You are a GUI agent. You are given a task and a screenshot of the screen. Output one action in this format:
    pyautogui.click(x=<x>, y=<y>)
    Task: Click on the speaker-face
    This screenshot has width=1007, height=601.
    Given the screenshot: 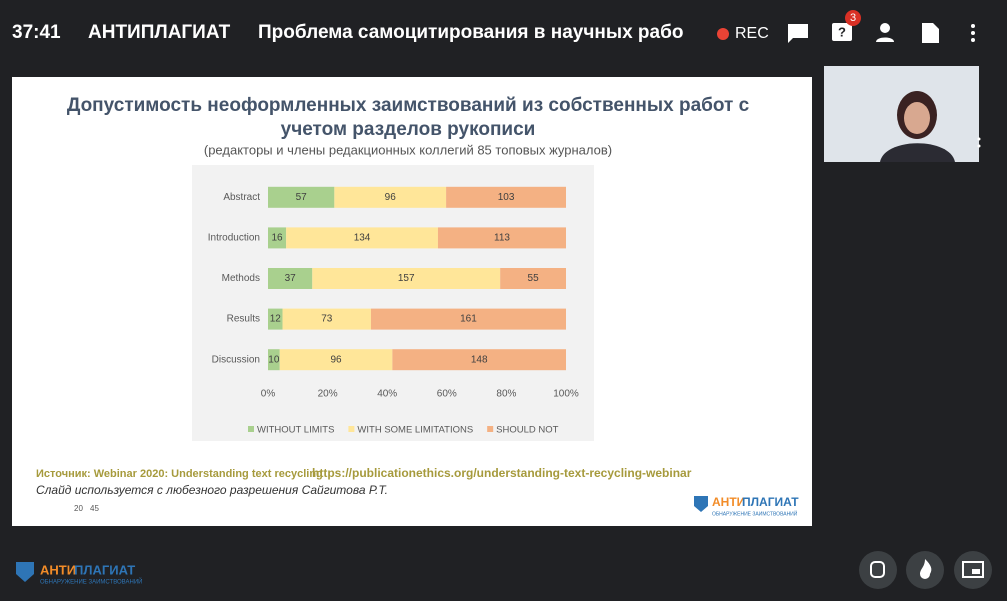 What is the action you would take?
    pyautogui.click(x=917, y=118)
    